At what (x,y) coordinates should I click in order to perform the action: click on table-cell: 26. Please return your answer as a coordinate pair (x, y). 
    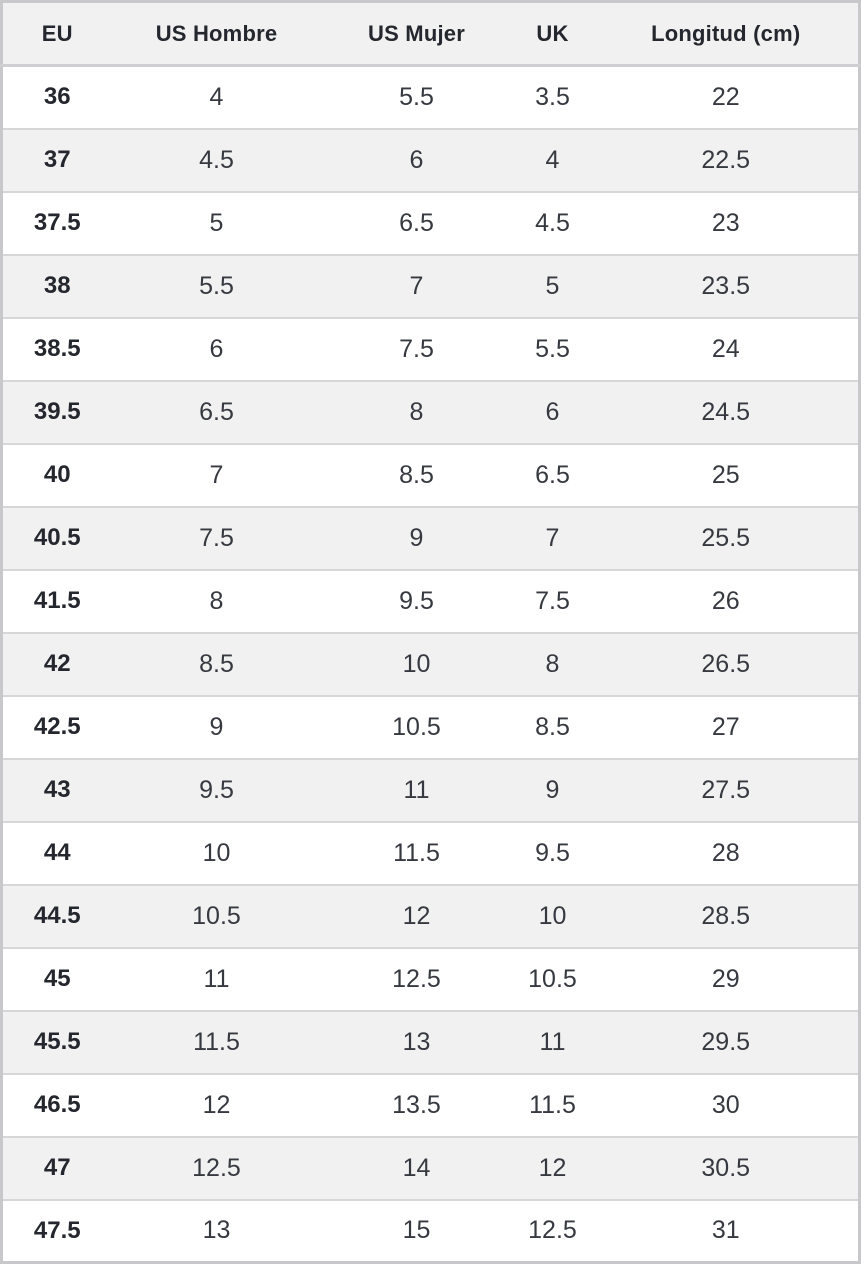
    Looking at the image, I should click on (726, 600).